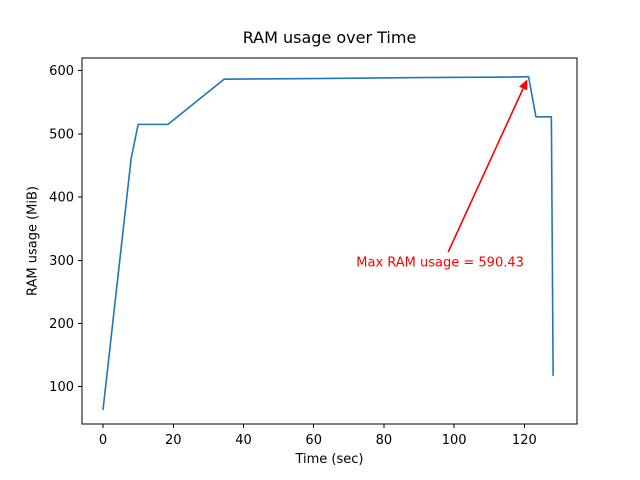  What do you see at coordinates (440, 263) in the screenshot?
I see `max-ram-annotation: Max RAM usage = 590.43` at bounding box center [440, 263].